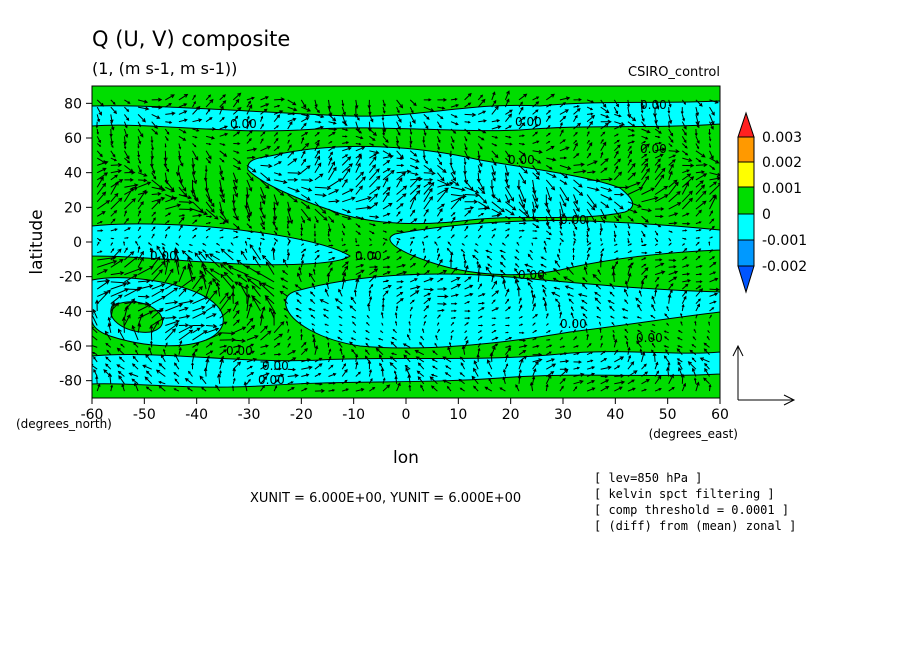 Image resolution: width=904 pixels, height=654 pixels. What do you see at coordinates (77, 243) in the screenshot?
I see `y-tick-label: 0` at bounding box center [77, 243].